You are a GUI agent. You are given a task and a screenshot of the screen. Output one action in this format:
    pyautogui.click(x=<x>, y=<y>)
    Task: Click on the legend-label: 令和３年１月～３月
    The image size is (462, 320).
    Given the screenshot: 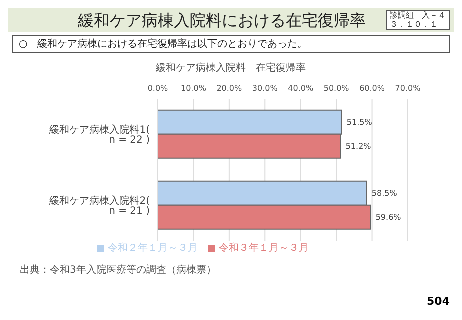 What is the action you would take?
    pyautogui.click(x=264, y=248)
    